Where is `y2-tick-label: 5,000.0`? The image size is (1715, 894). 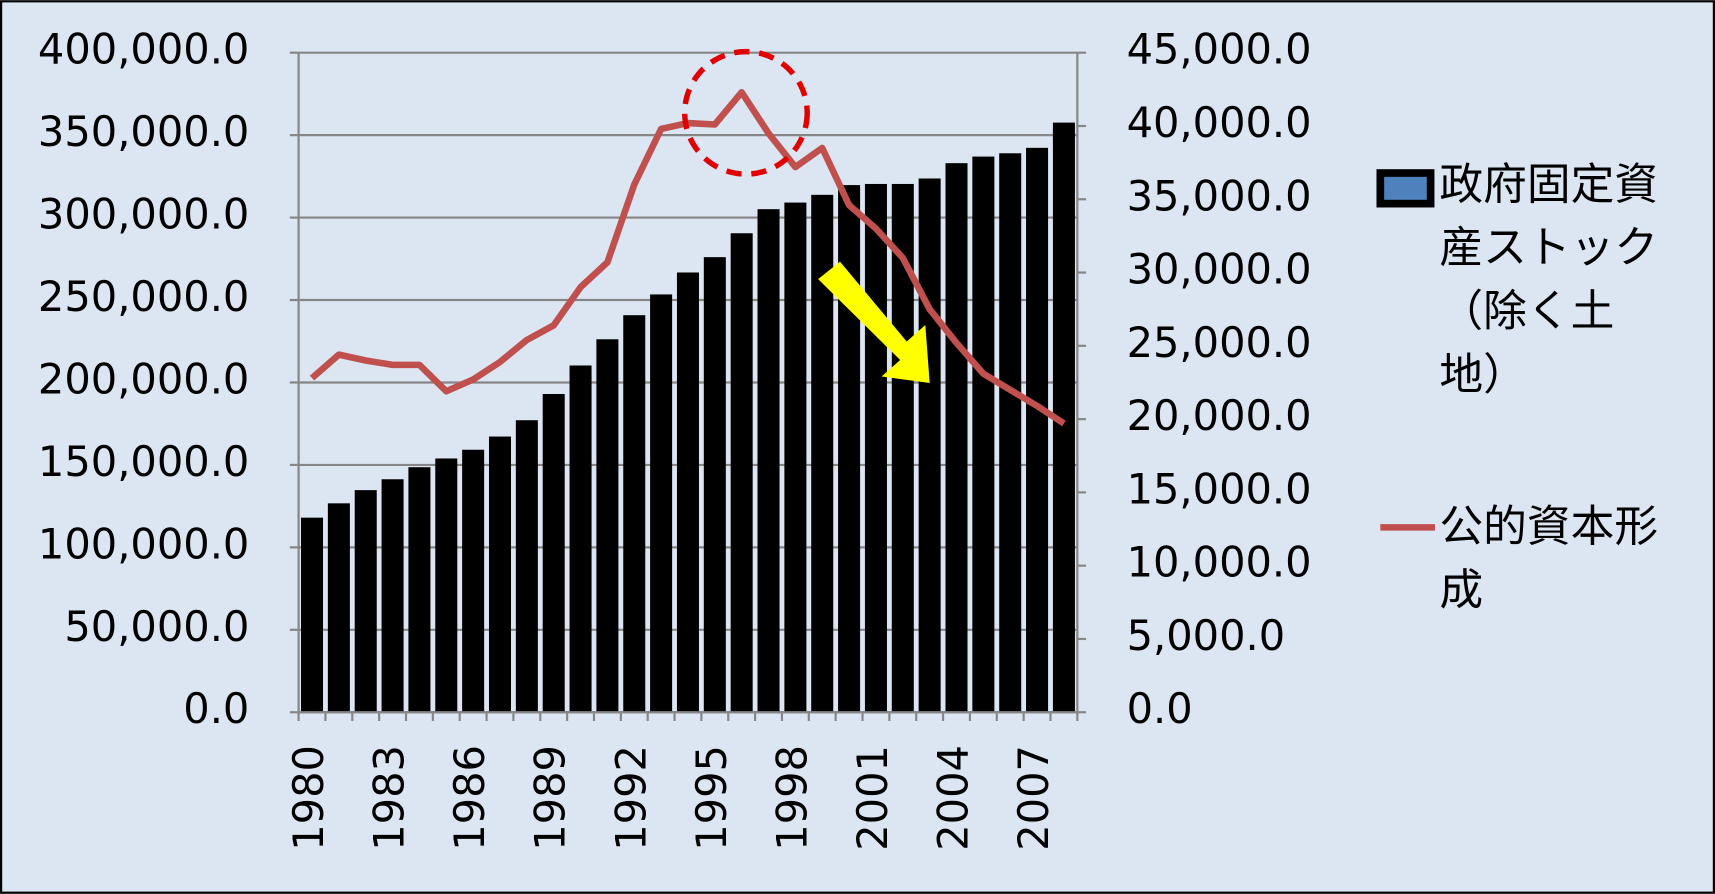 y2-tick-label: 5,000.0 is located at coordinates (1206, 635).